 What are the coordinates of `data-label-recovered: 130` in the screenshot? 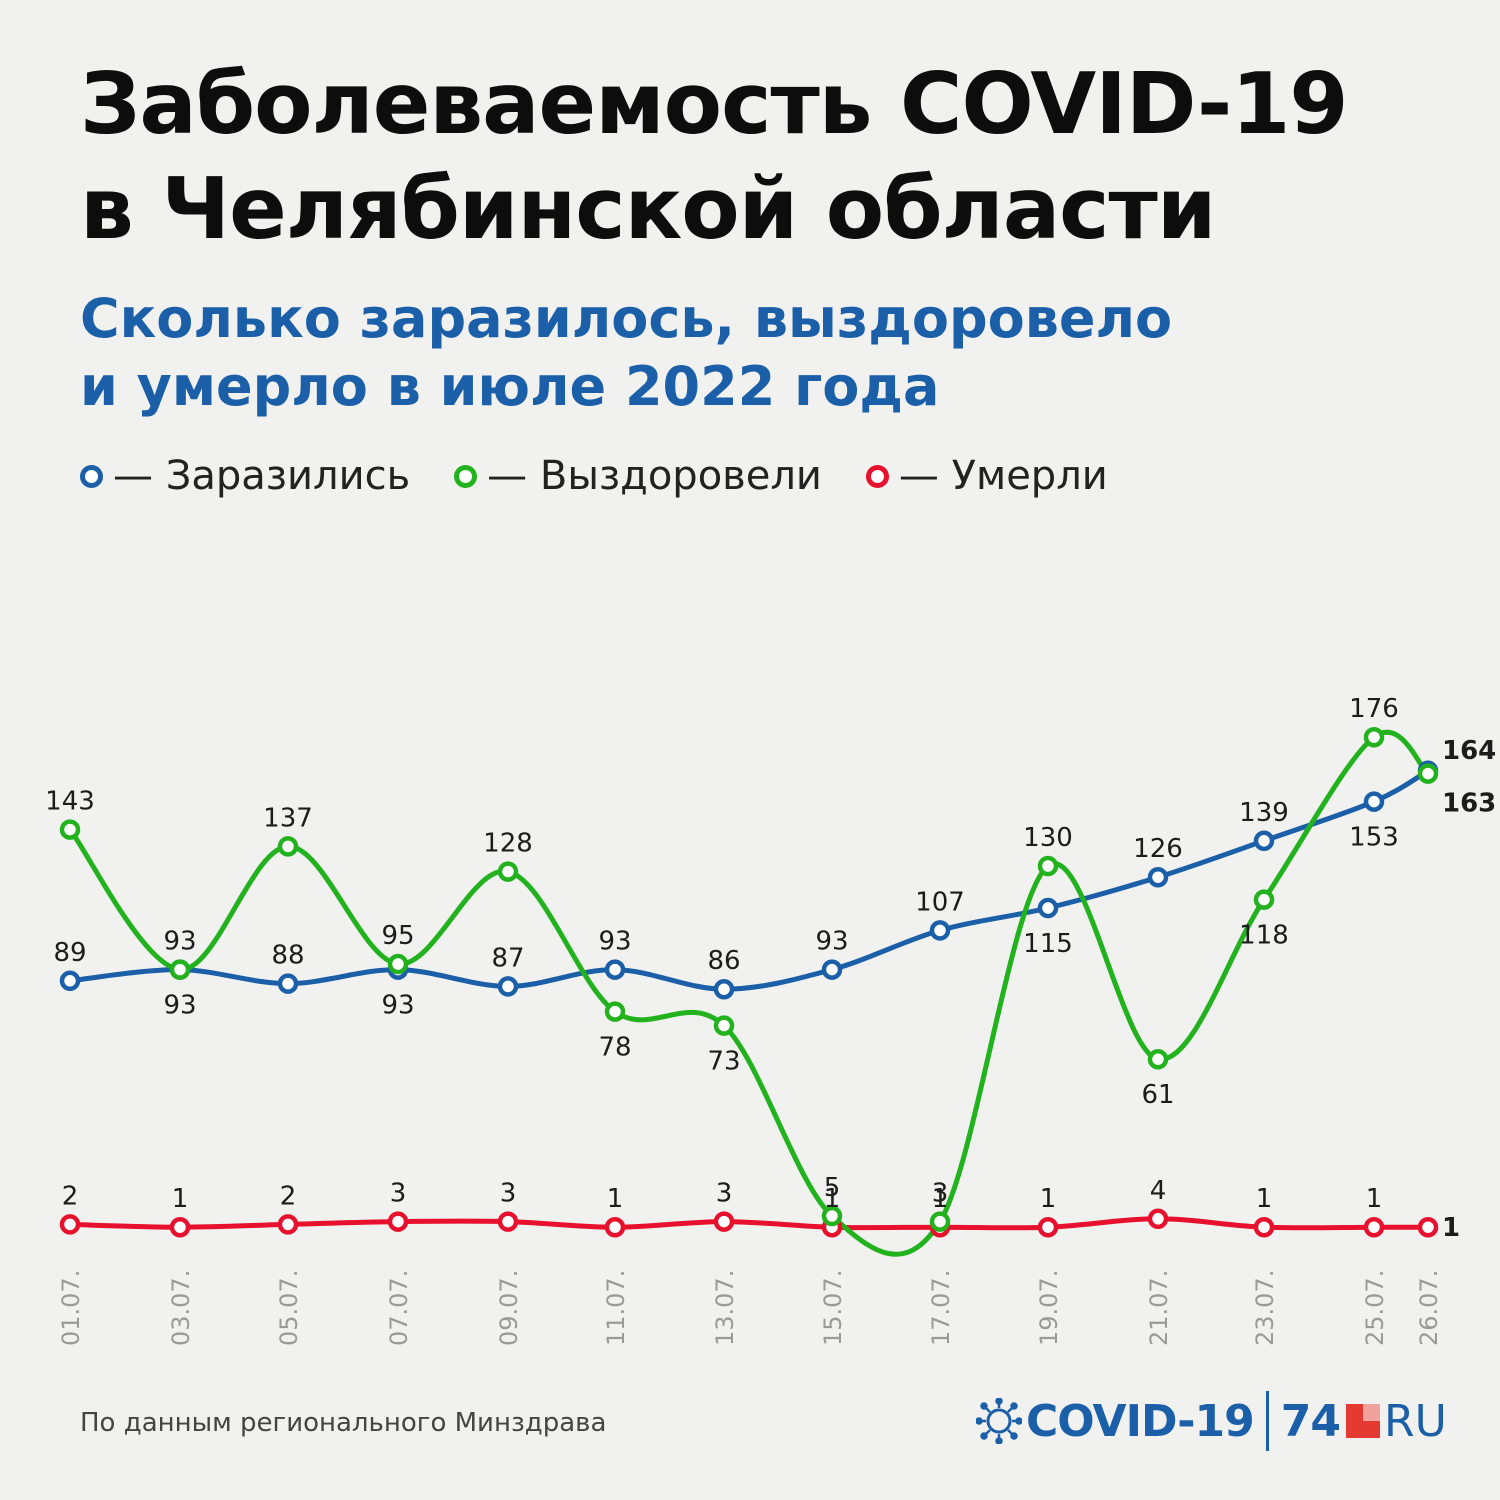 It's located at (1048, 838).